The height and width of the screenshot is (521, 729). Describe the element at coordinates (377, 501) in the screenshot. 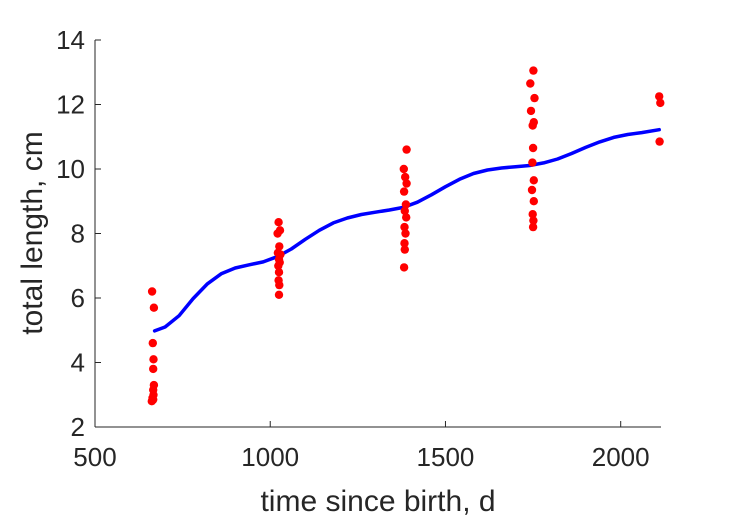

I see `x-axis-label: time since birth, d` at that location.